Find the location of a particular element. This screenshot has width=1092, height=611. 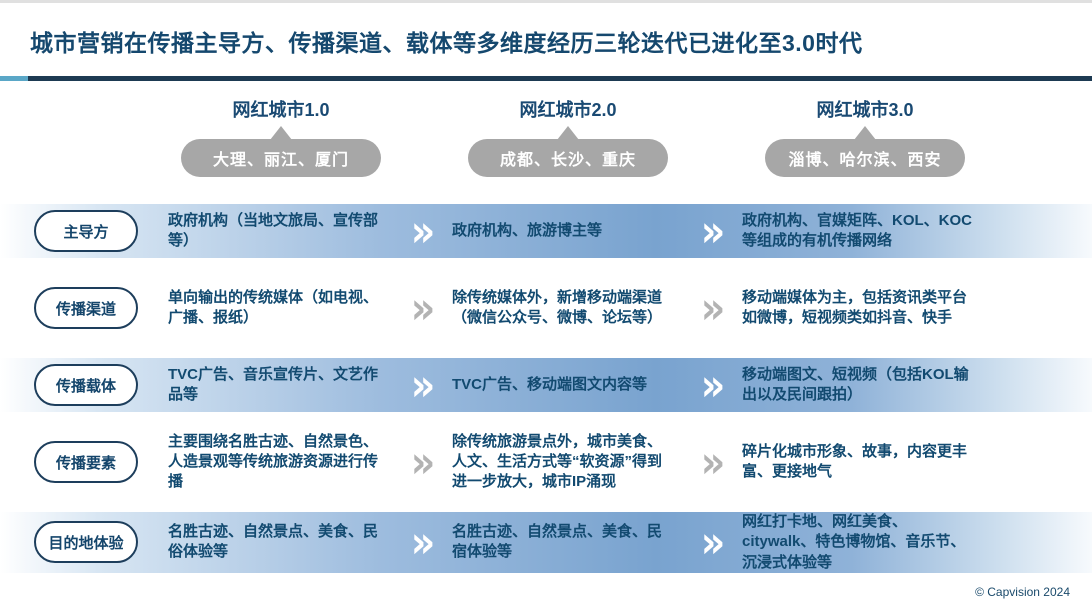

row-label: 传播渠道 is located at coordinates (85, 309).